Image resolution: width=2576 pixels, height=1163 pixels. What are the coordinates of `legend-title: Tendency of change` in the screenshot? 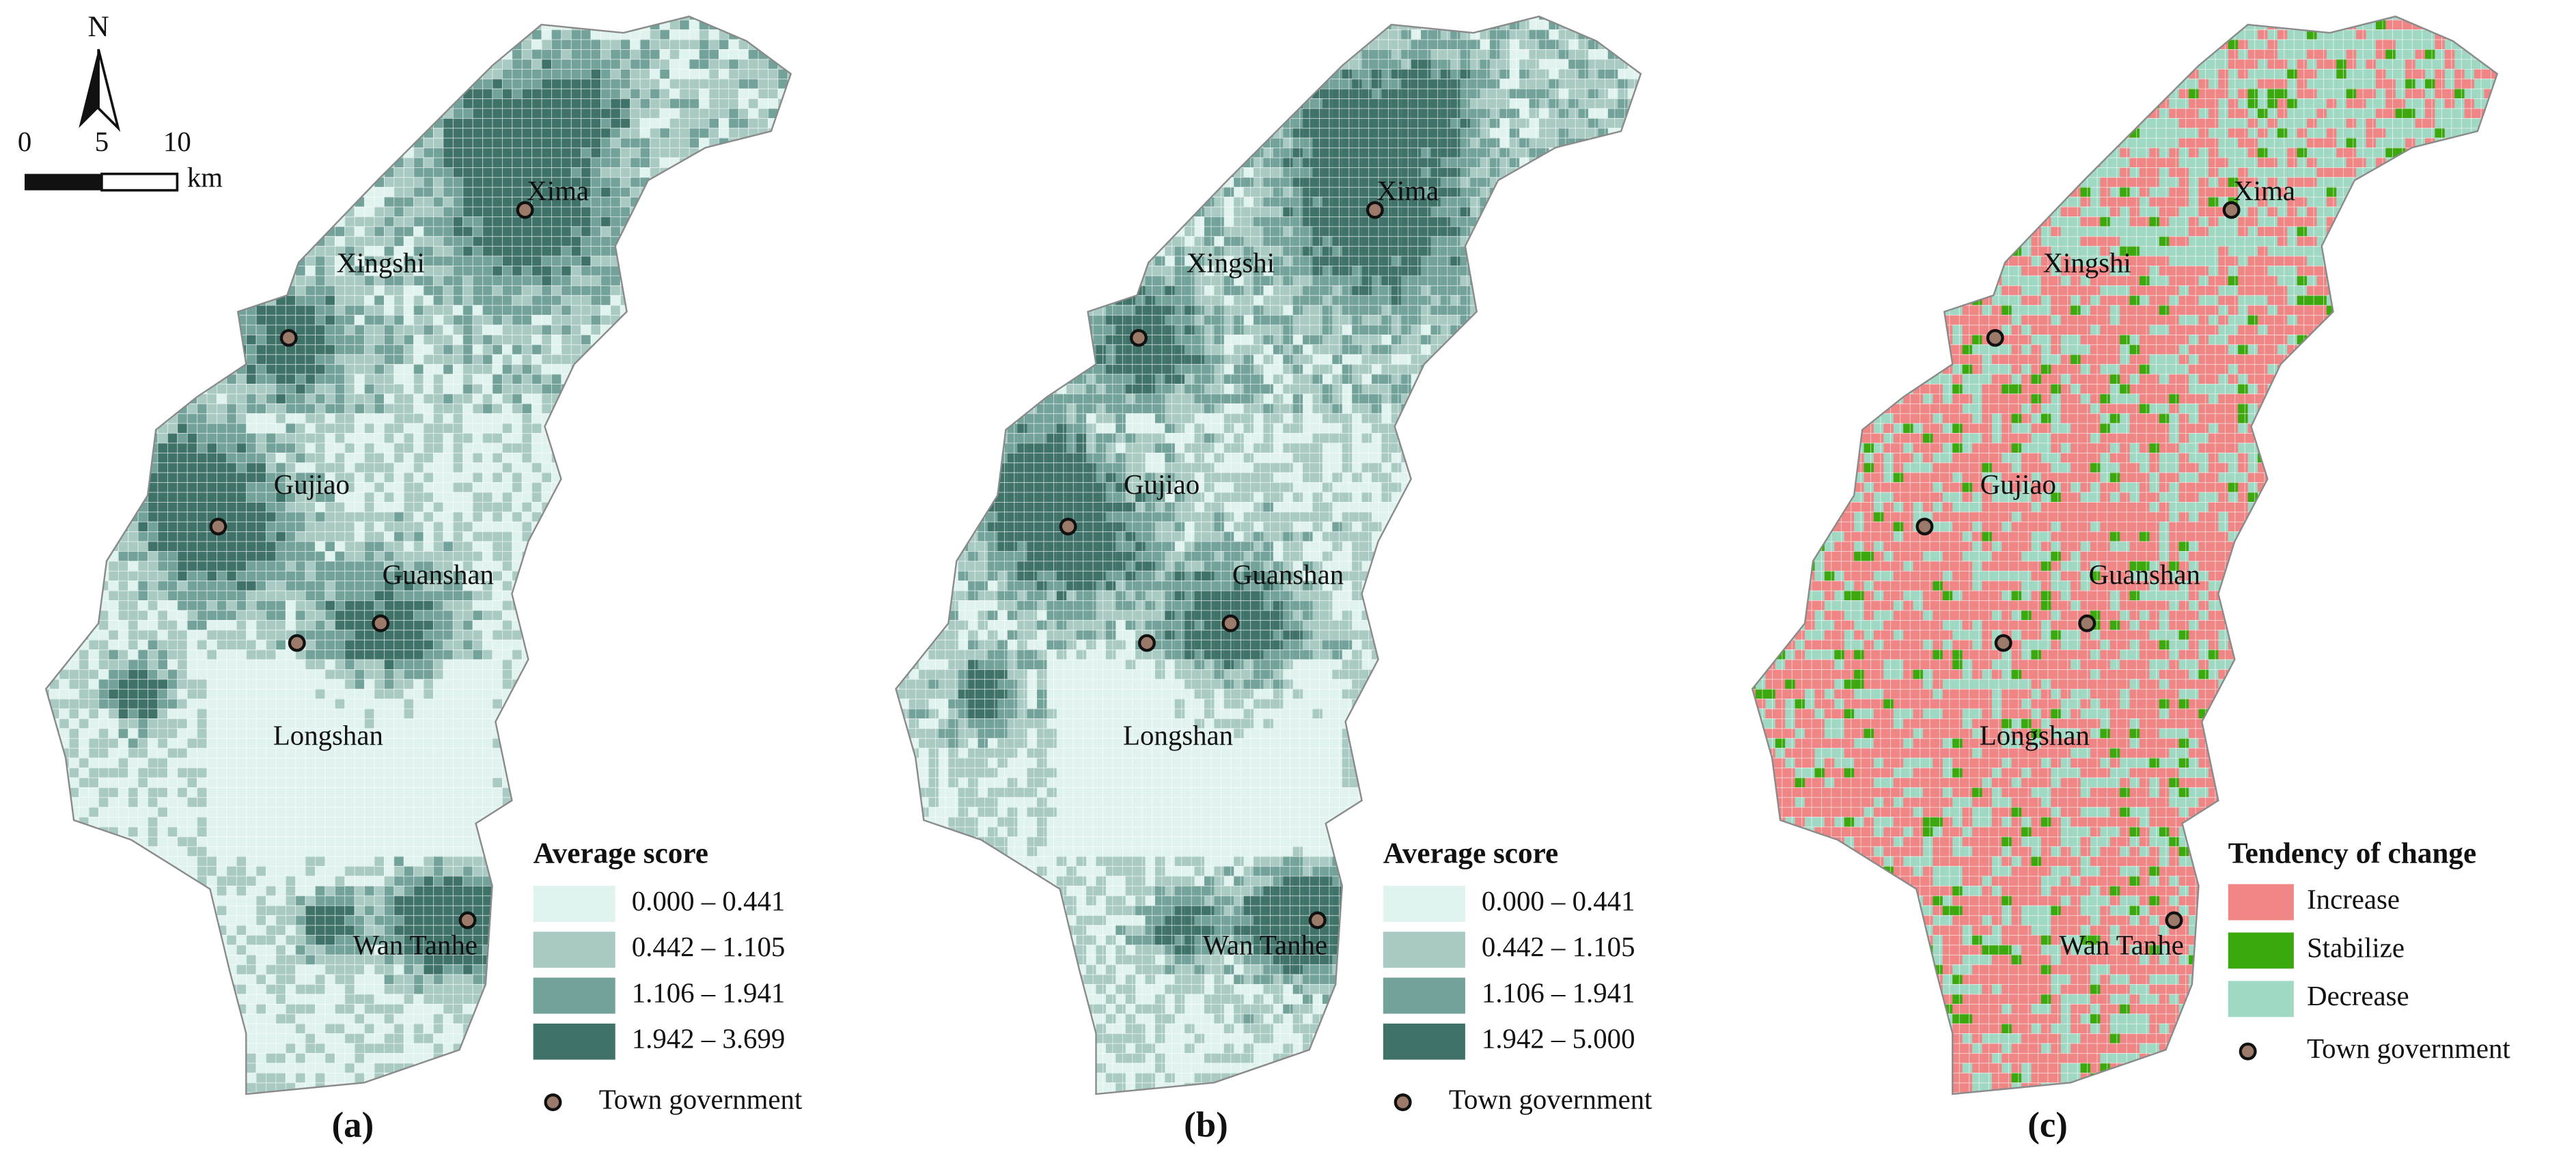 It's located at (2352, 853).